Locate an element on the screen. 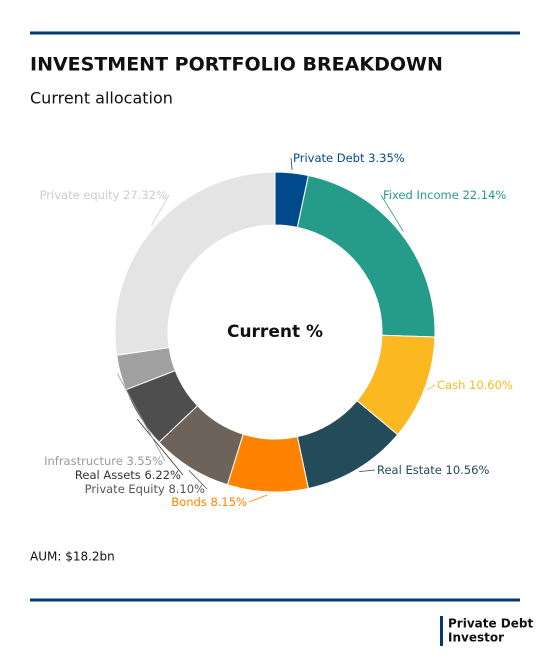 This screenshot has height=663, width=550. segment-label: Private Debt 3.35% is located at coordinates (349, 158).